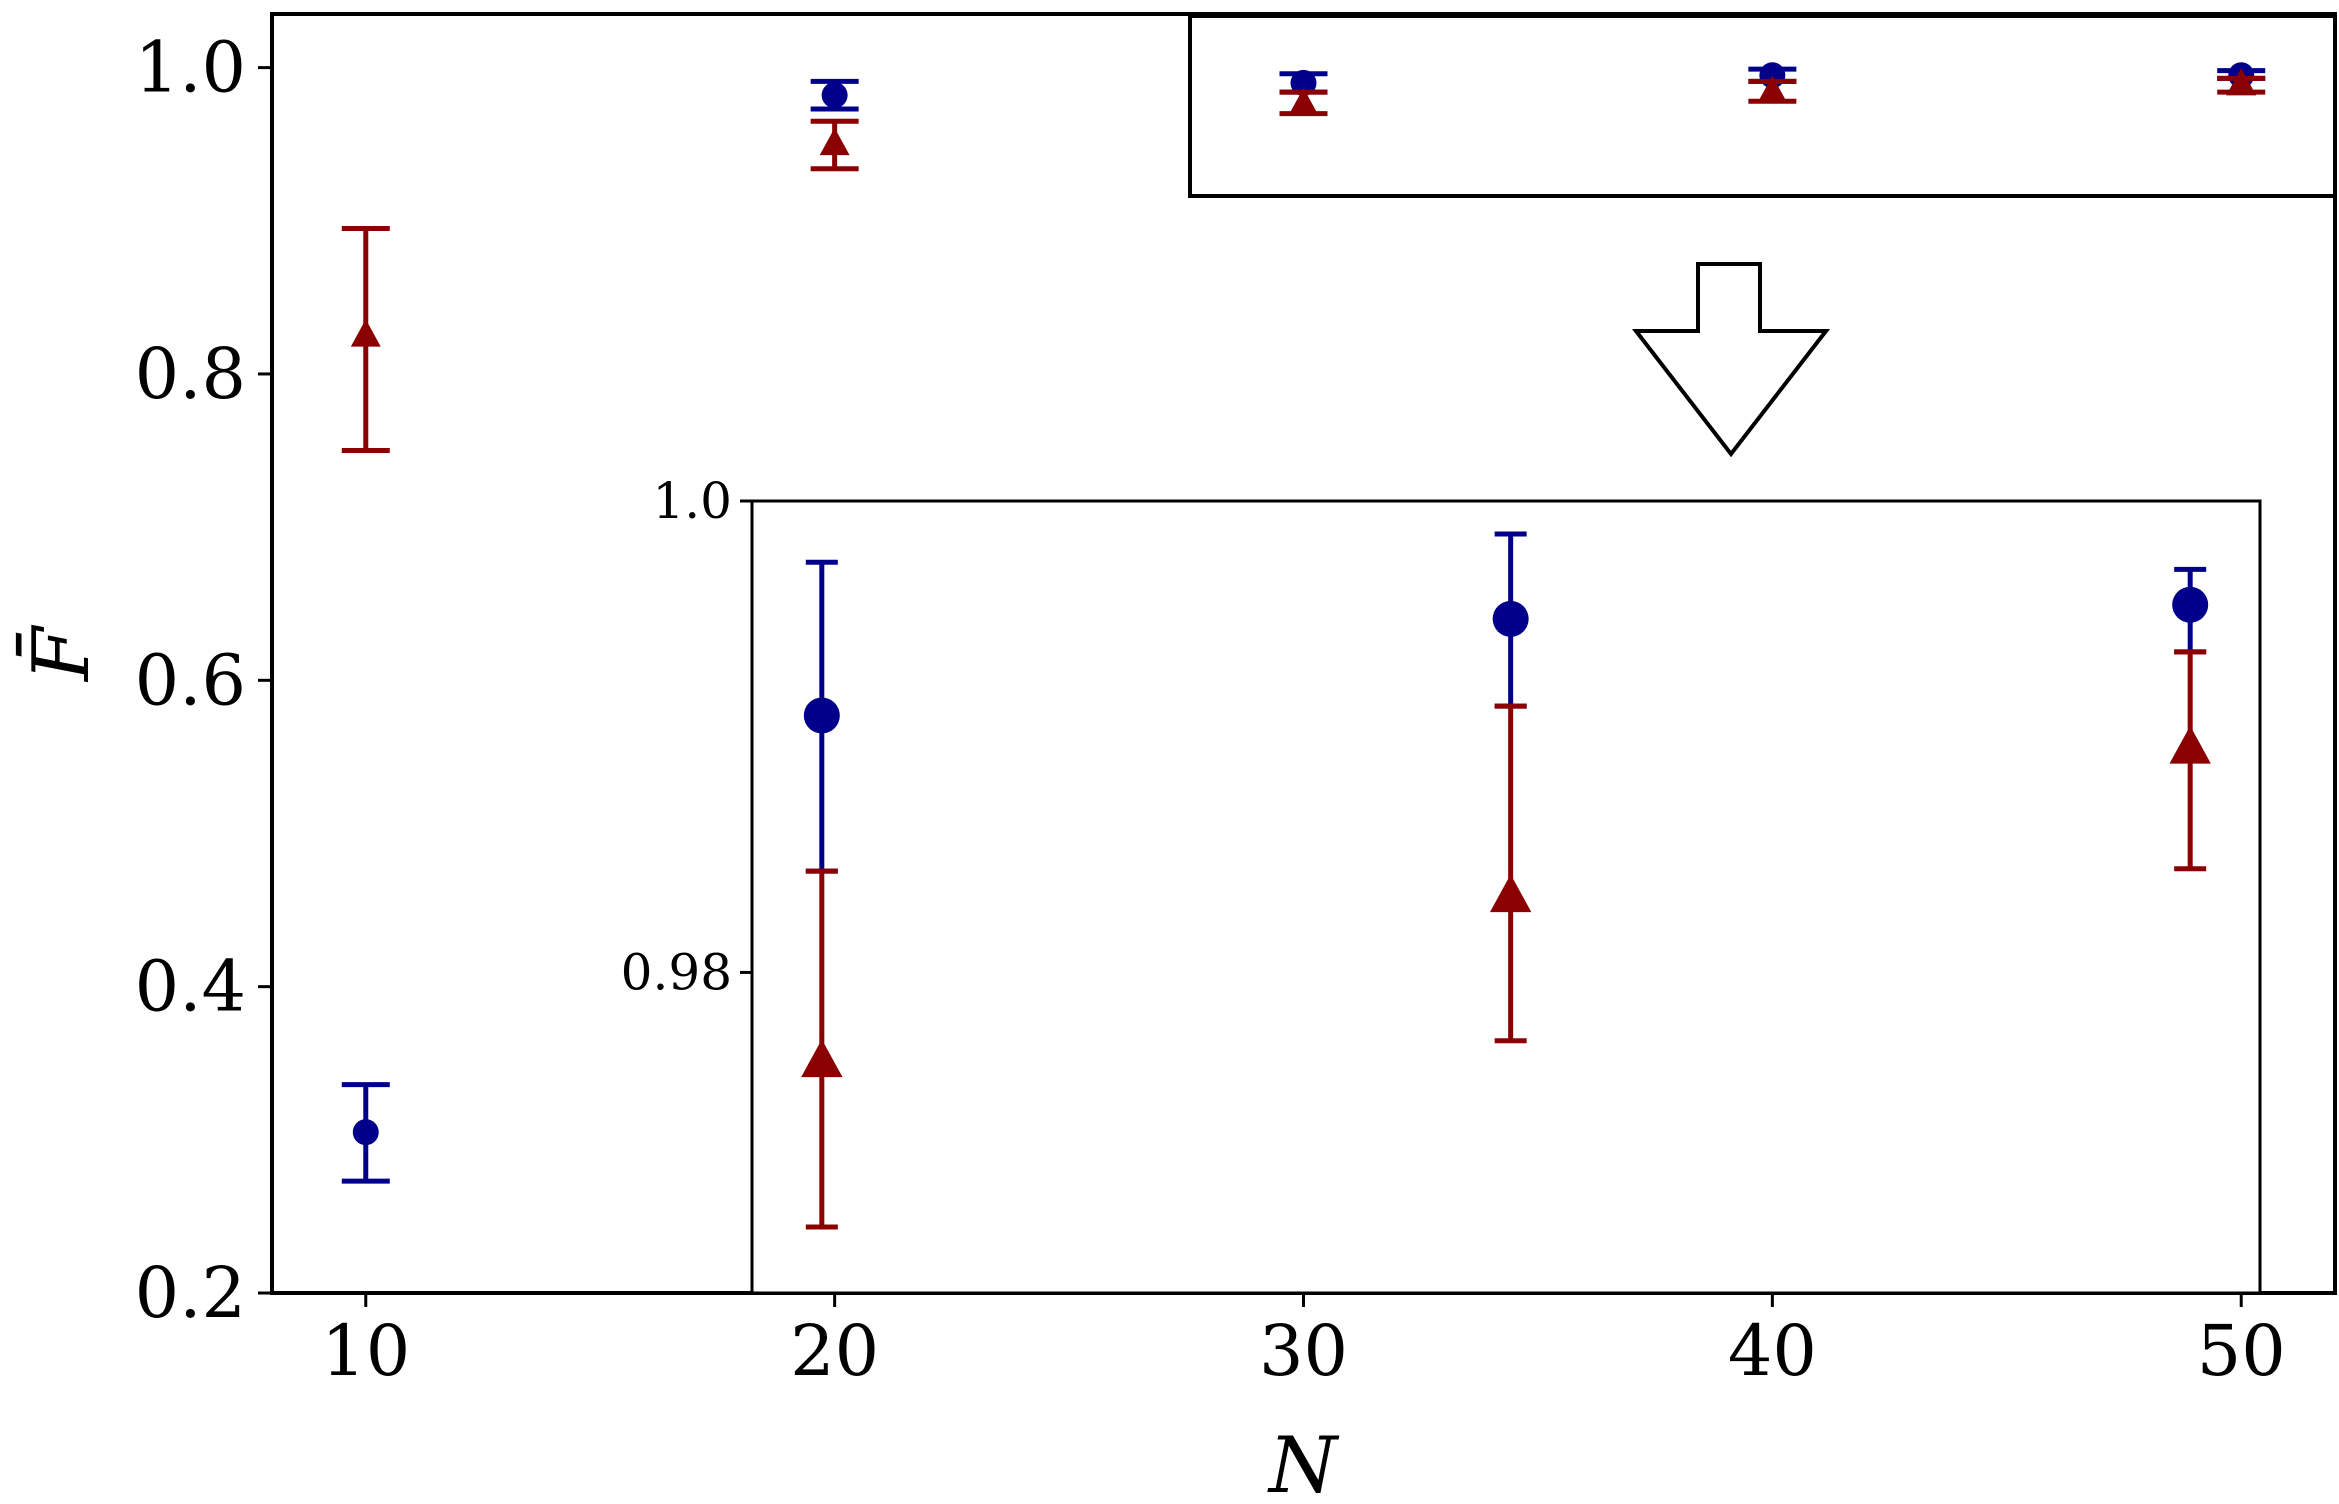 Image resolution: width=2339 pixels, height=1504 pixels. What do you see at coordinates (190, 987) in the screenshot?
I see `y-tick-label: 0.4` at bounding box center [190, 987].